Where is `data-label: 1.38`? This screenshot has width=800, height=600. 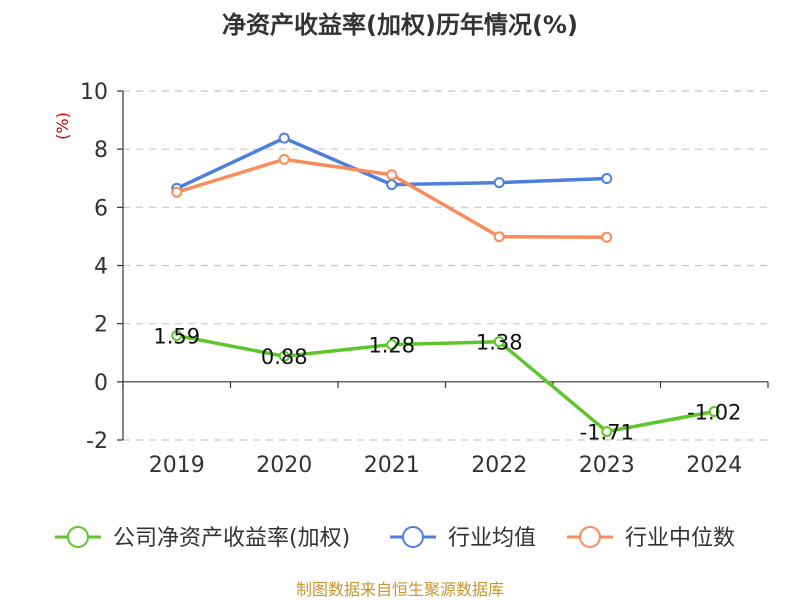
data-label: 1.38 is located at coordinates (499, 343).